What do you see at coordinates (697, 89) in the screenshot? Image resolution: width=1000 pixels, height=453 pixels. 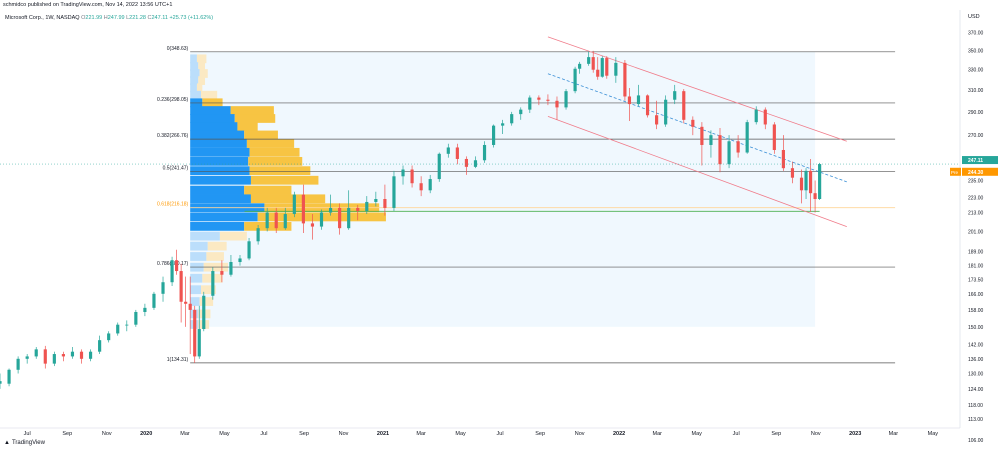 I see `channel-upper-line` at bounding box center [697, 89].